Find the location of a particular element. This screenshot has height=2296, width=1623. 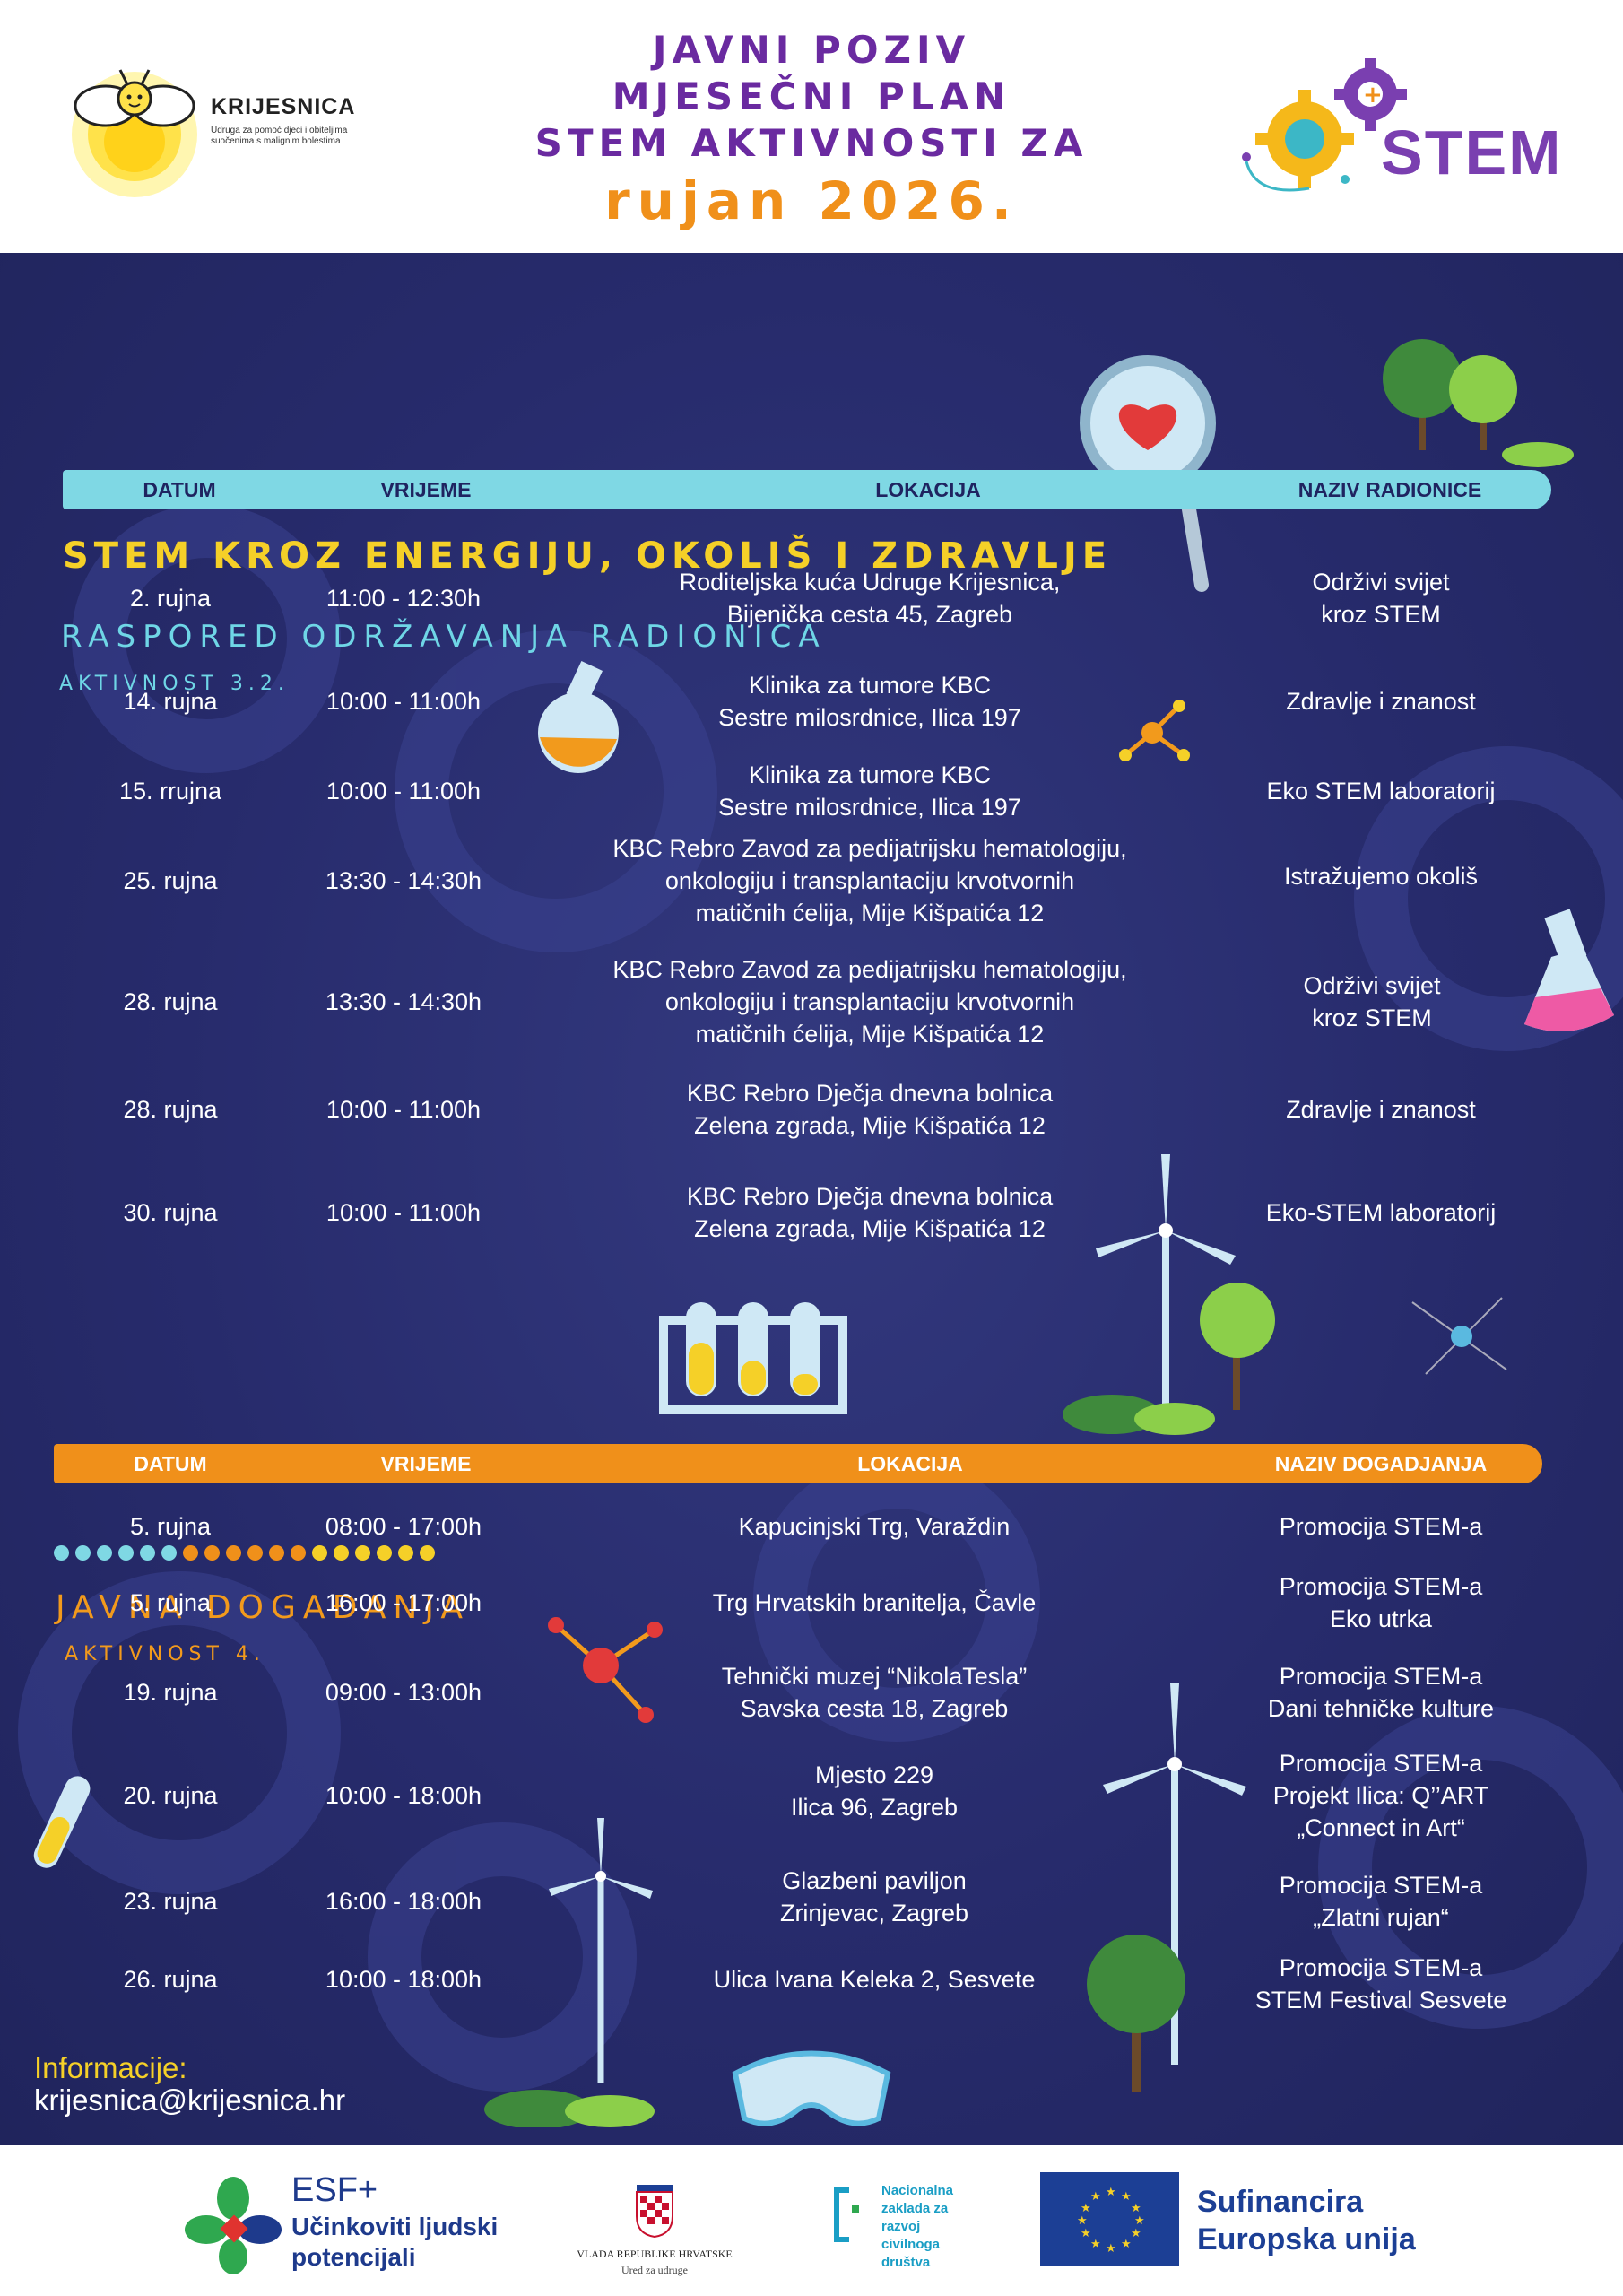

flask-orange-icon is located at coordinates (578, 716).